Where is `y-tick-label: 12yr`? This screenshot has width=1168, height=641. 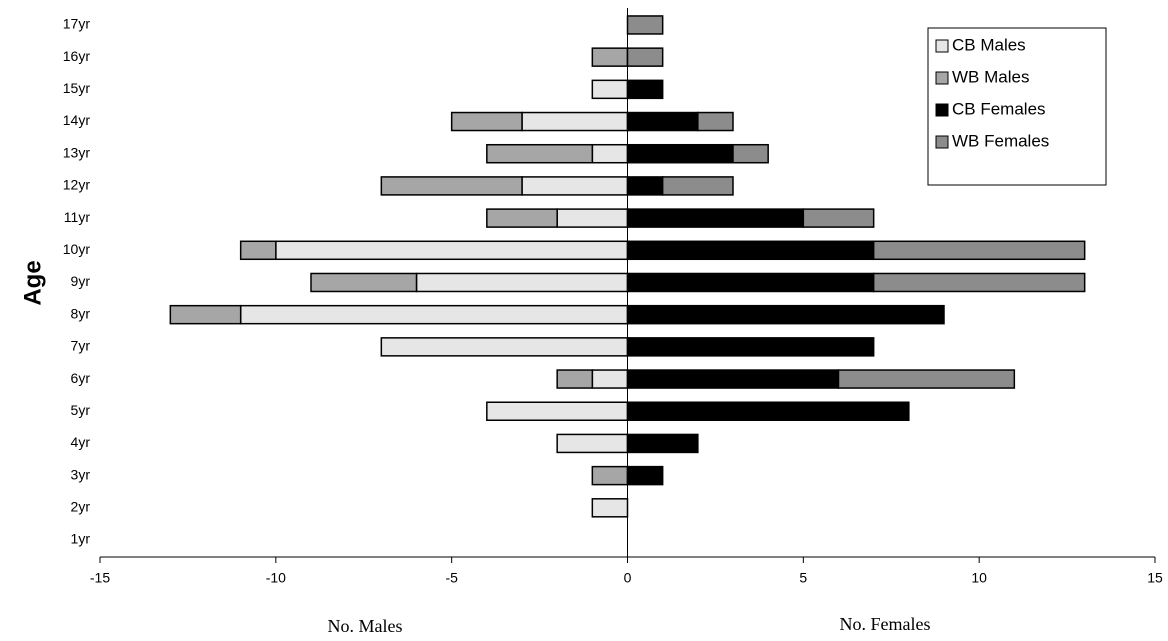
y-tick-label: 12yr is located at coordinates (77, 185).